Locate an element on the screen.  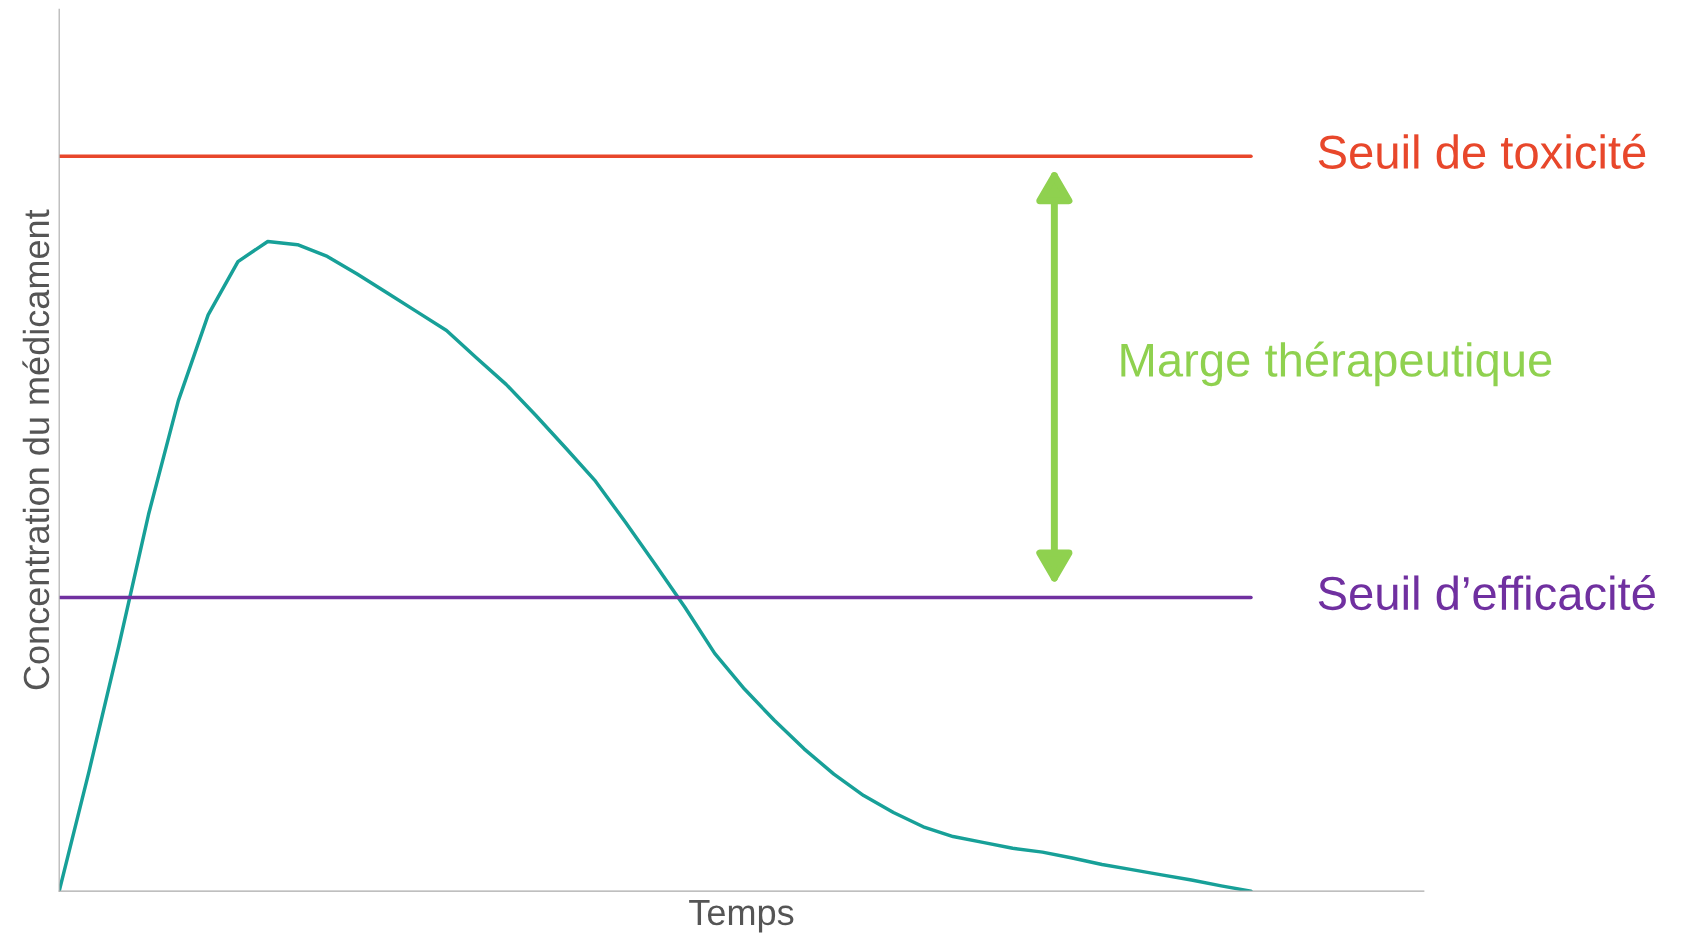
x-axis-title: Temps is located at coordinates (741, 916).